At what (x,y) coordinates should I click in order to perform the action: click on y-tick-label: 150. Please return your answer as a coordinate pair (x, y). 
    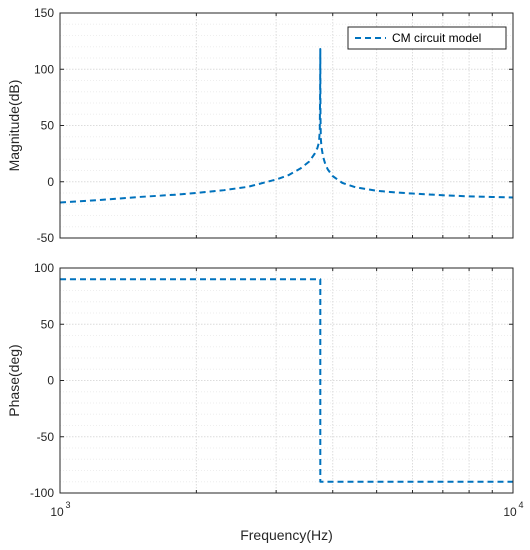
    Looking at the image, I should click on (44, 13).